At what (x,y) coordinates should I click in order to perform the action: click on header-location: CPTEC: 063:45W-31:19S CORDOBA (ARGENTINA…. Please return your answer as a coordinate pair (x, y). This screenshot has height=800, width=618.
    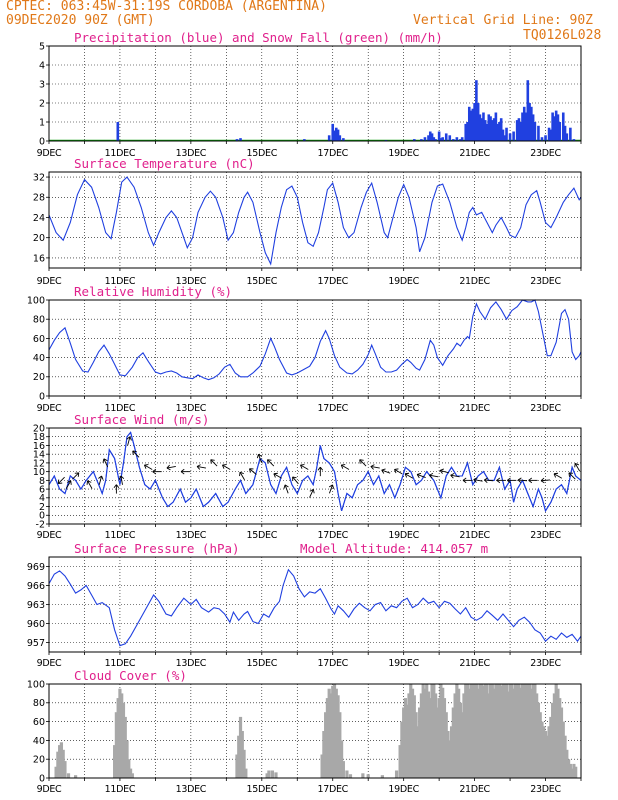
    Looking at the image, I should click on (166, 7).